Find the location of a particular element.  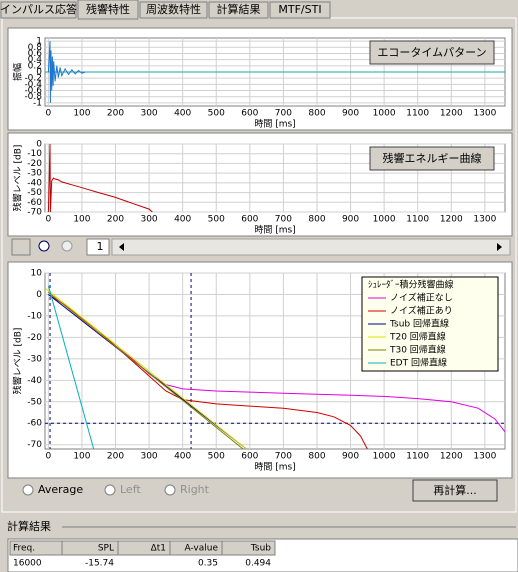

legend-label: Tsub 回帰直線 is located at coordinates (419, 324).